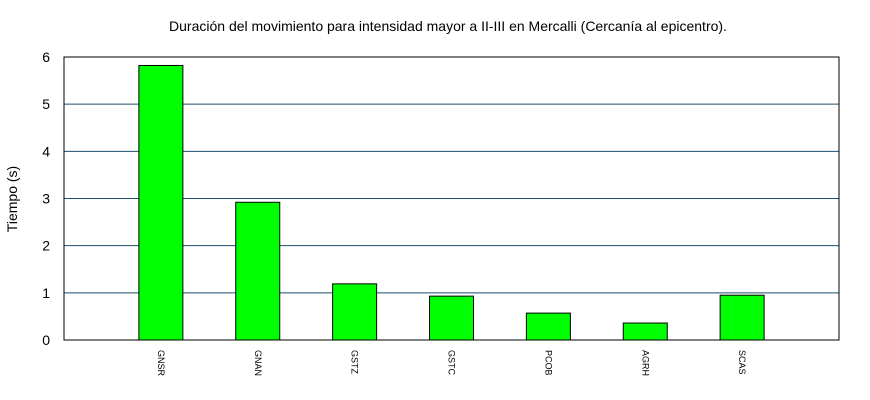  I want to click on x-tick-label-gstz: GSTZ, so click(355, 362).